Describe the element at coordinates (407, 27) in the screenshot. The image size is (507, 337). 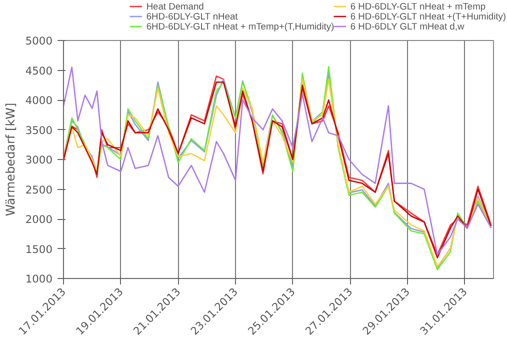
I see `legend-label: 6 HD-6DLY GLT mHeat d,w` at that location.